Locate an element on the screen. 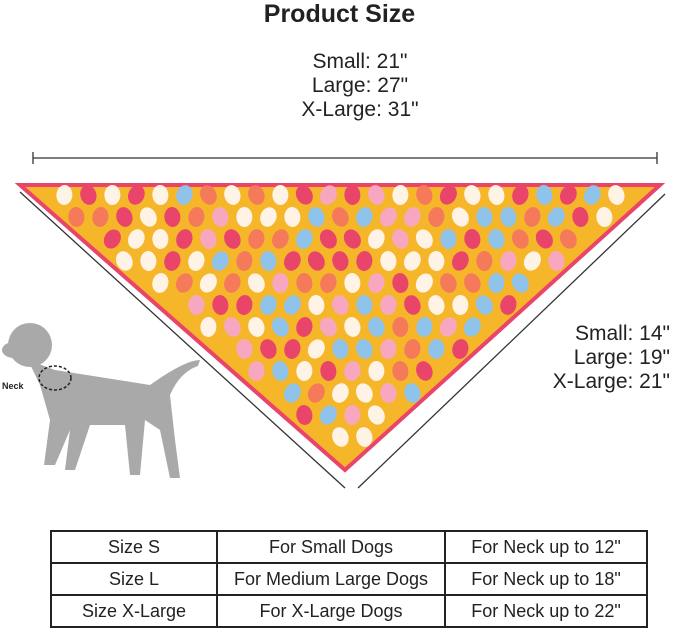 This screenshot has height=640, width=679. neck-marker is located at coordinates (55, 378).